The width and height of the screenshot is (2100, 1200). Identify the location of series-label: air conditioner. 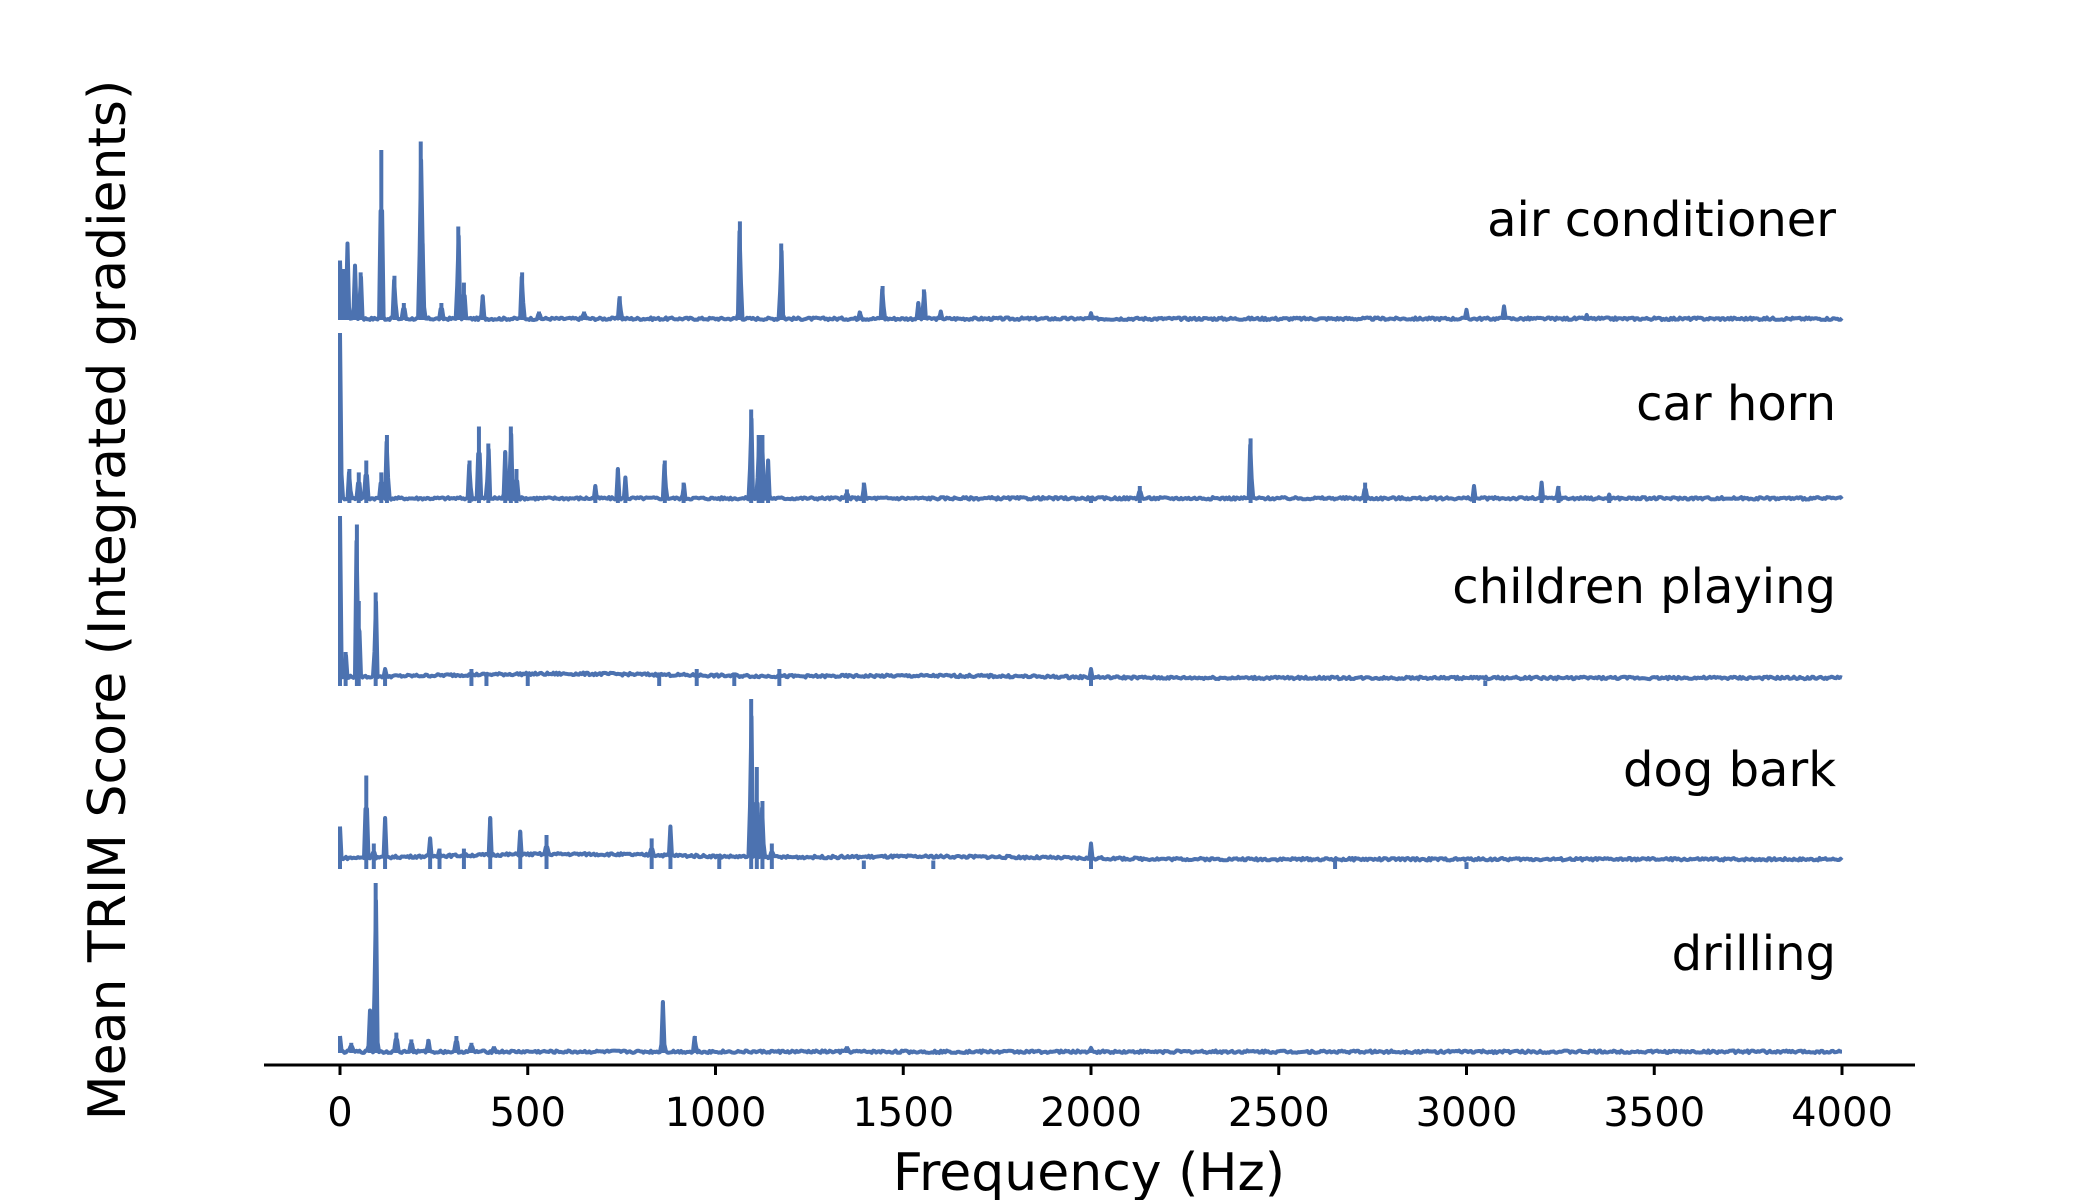
(1661, 220).